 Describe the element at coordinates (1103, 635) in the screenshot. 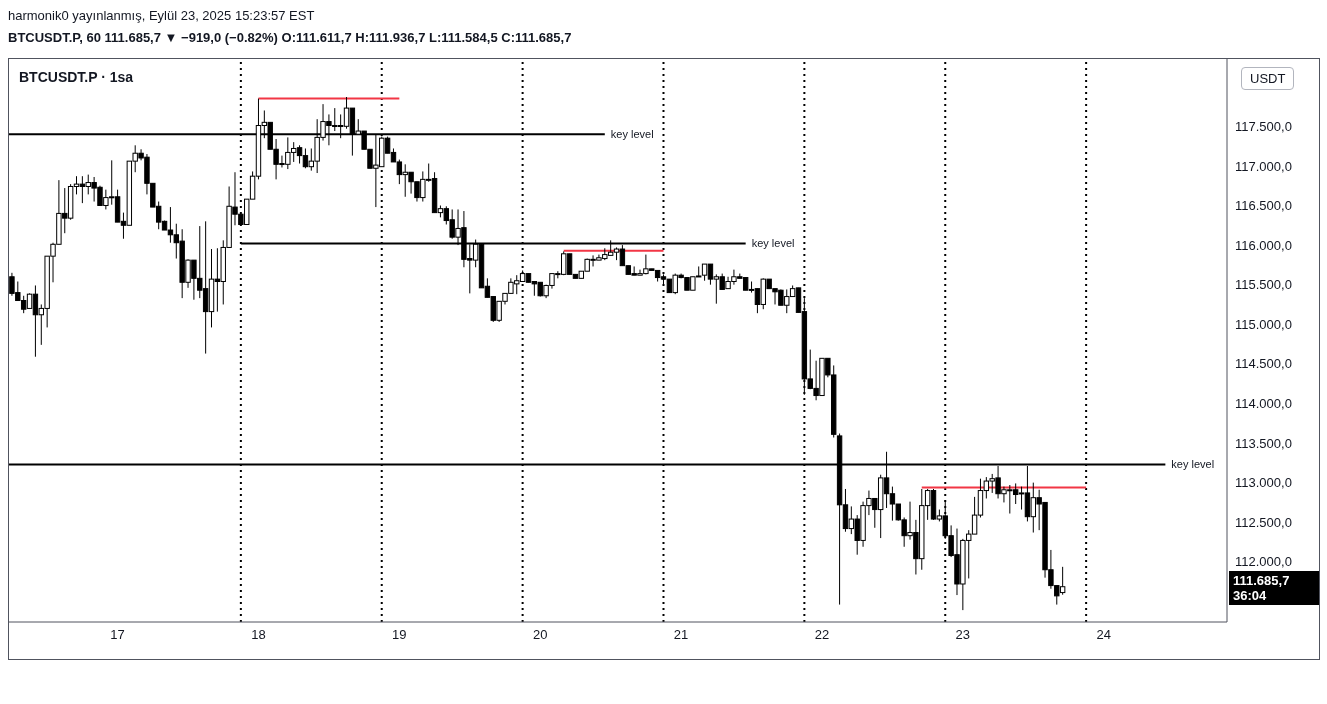

I see `x-tick-label: 24` at that location.